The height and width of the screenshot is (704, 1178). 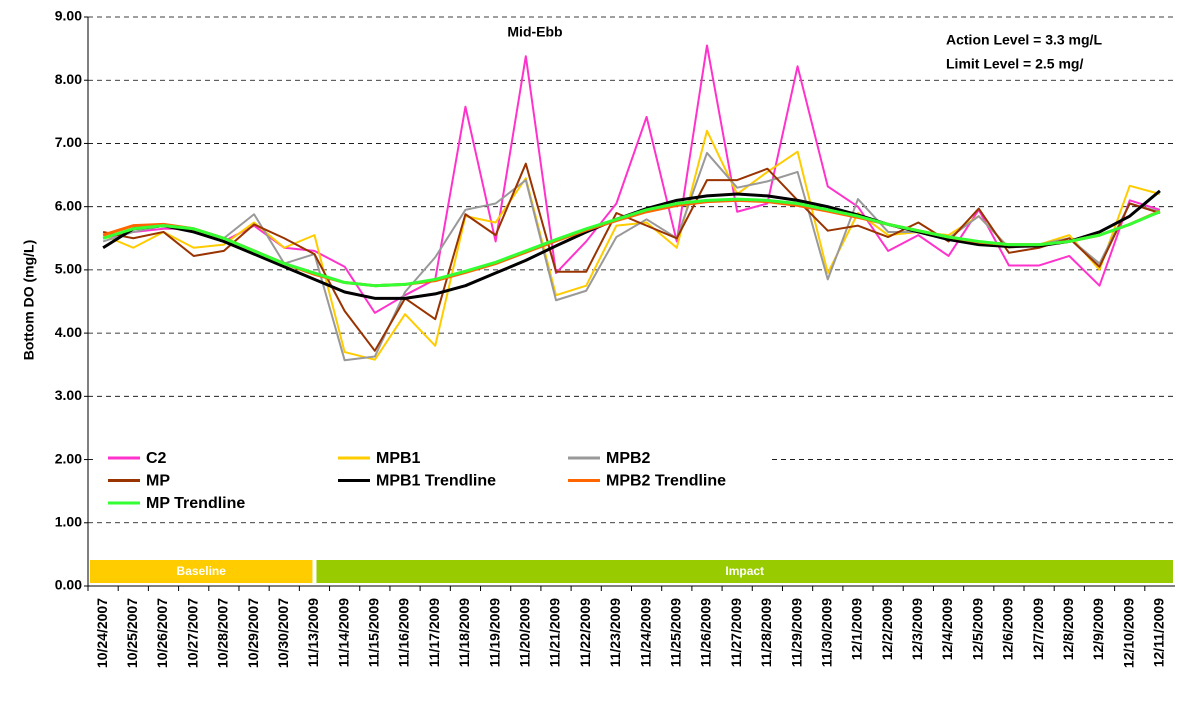 What do you see at coordinates (404, 633) in the screenshot?
I see `x-tick-label: 11/16/2009` at bounding box center [404, 633].